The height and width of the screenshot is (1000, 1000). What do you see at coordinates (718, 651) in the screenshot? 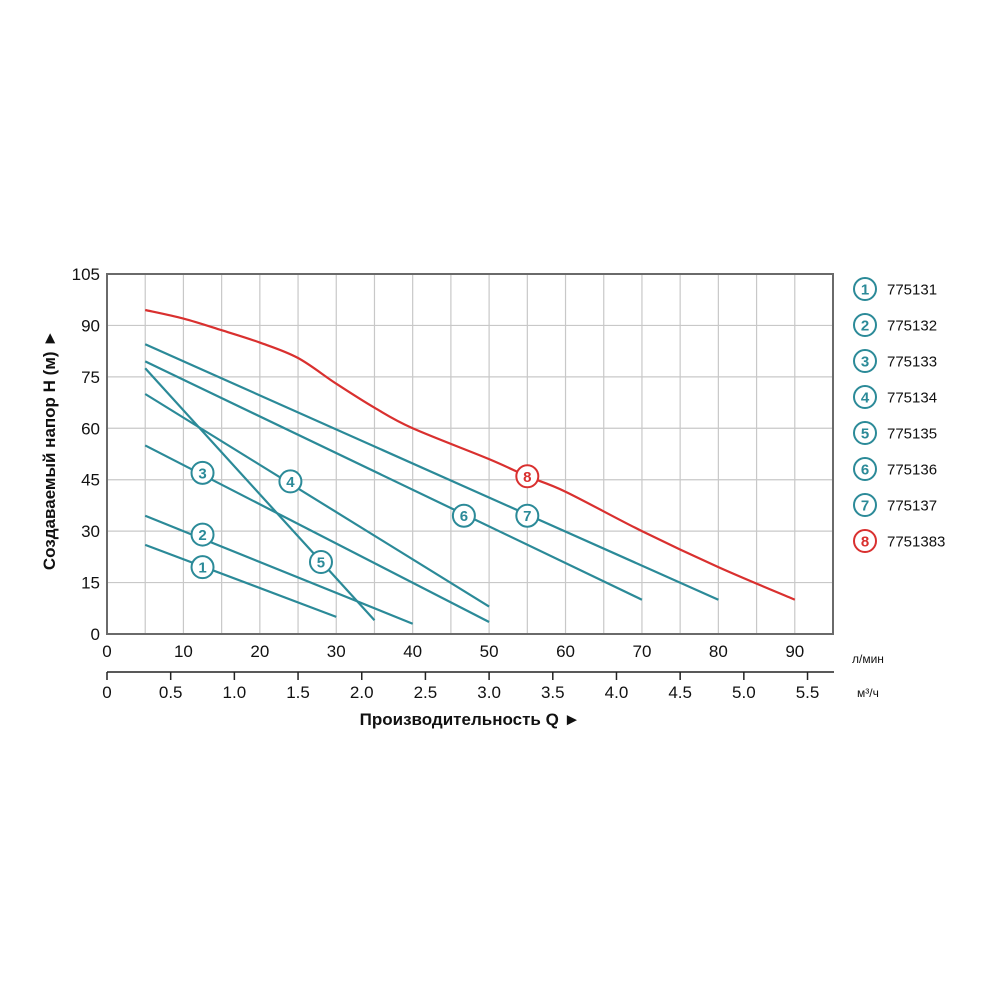
I see `x-tick-label: 80` at bounding box center [718, 651].